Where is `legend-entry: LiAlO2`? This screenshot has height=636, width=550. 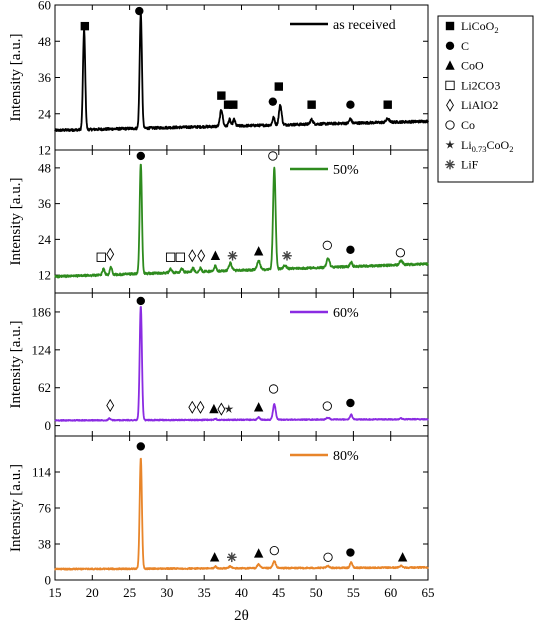 legend-entry: LiAlO2 is located at coordinates (479, 105).